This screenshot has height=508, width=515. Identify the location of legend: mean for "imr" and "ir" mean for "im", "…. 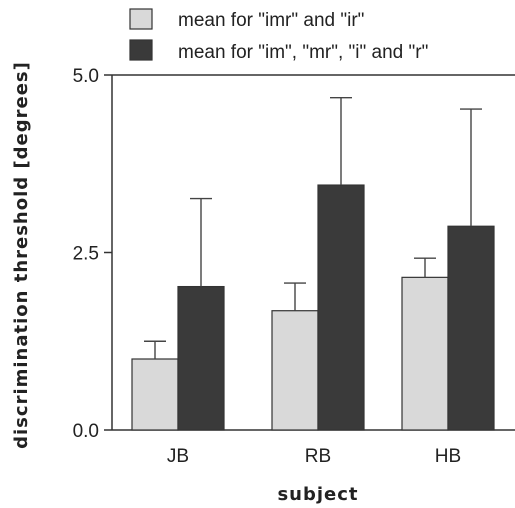
(278, 35).